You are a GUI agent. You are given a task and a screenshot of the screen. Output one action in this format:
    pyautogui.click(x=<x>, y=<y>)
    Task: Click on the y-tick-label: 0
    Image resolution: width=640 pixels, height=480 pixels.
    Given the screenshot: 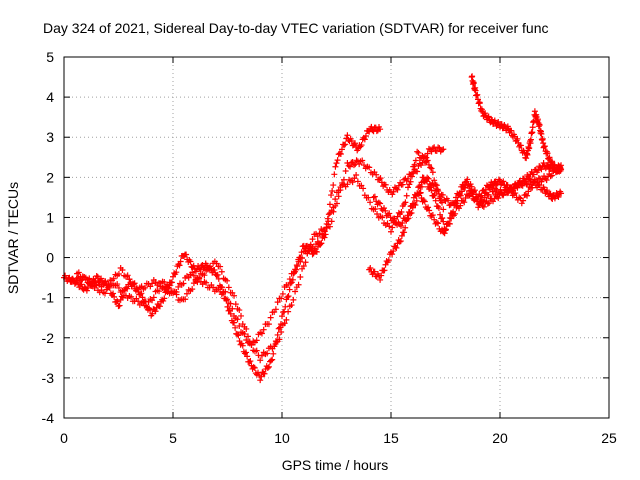 What is the action you would take?
    pyautogui.click(x=50, y=258)
    